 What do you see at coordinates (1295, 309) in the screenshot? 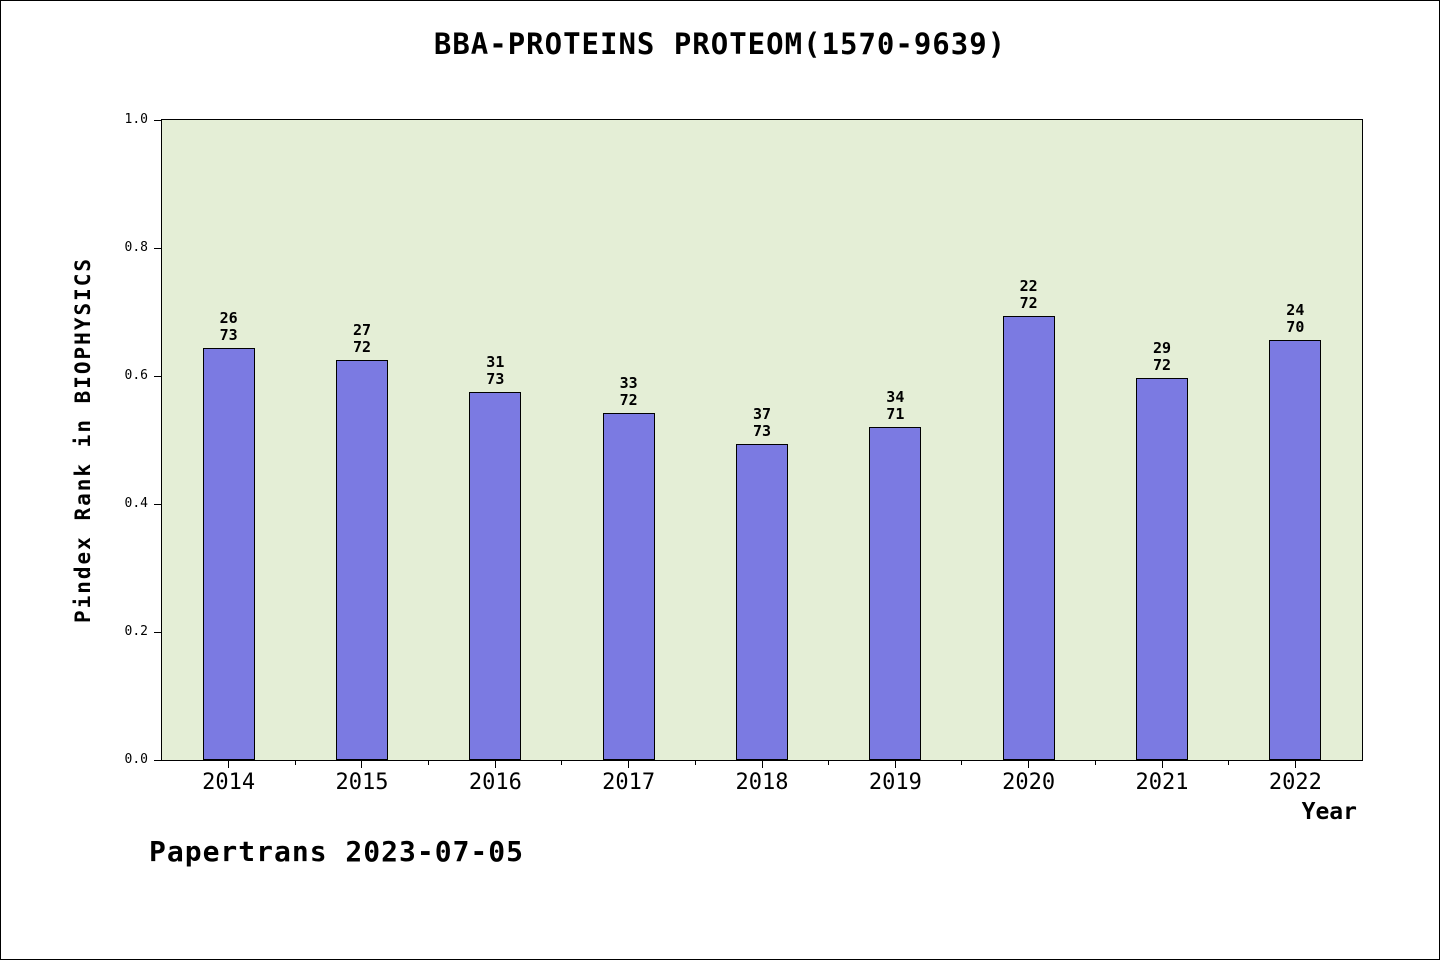
I see `bar-rank: 24` at bounding box center [1295, 309].